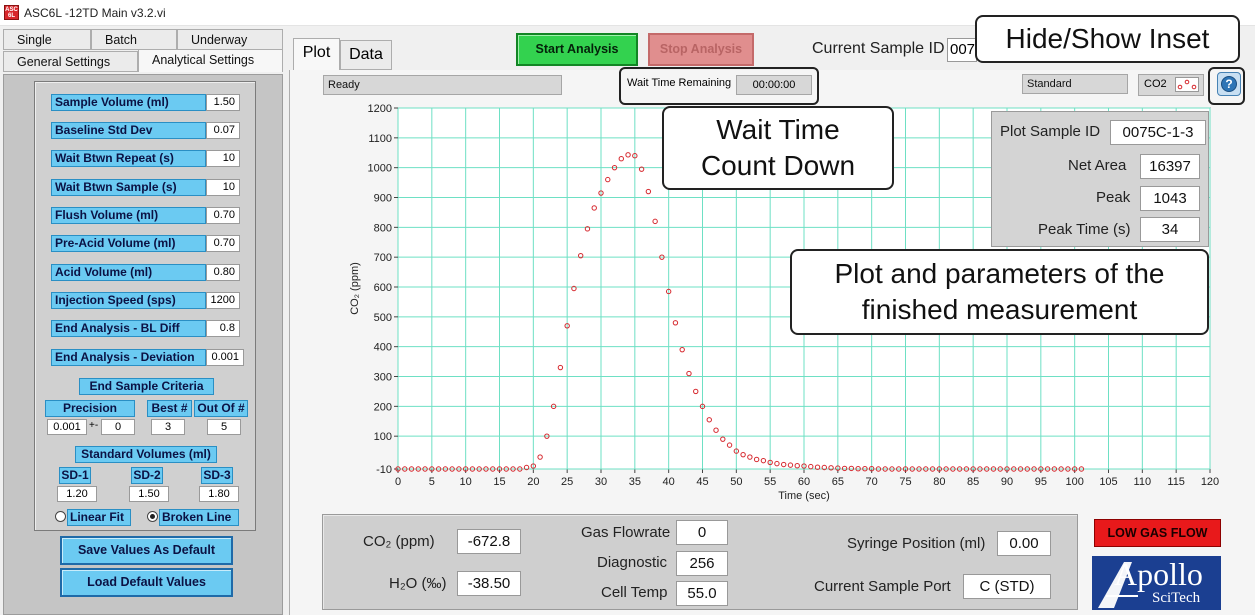 This screenshot has width=1255, height=615. I want to click on diagnostic-value: 256, so click(702, 563).